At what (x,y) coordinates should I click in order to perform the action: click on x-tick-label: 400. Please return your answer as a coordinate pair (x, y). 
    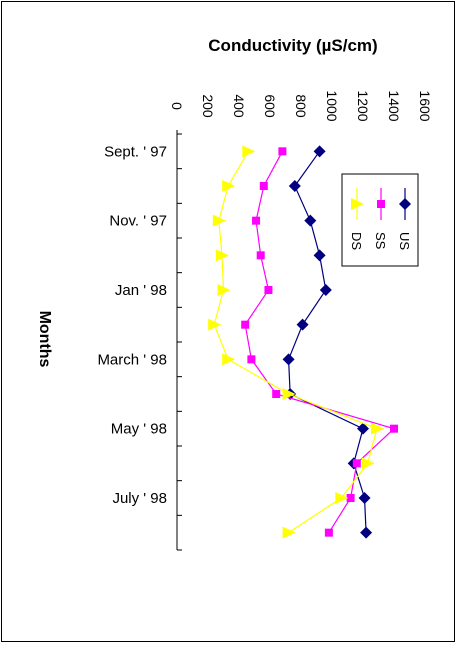
    Looking at the image, I should click on (239, 106).